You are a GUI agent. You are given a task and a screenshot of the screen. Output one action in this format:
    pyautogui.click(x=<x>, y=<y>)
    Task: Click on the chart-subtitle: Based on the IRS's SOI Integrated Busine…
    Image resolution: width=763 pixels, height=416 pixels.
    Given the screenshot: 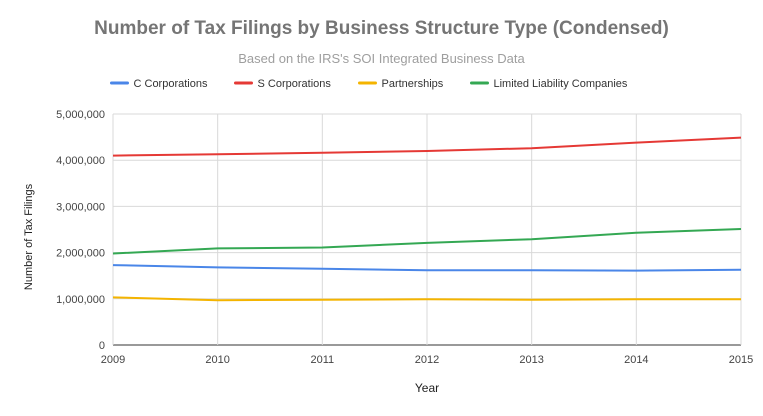 What is the action you would take?
    pyautogui.click(x=381, y=58)
    